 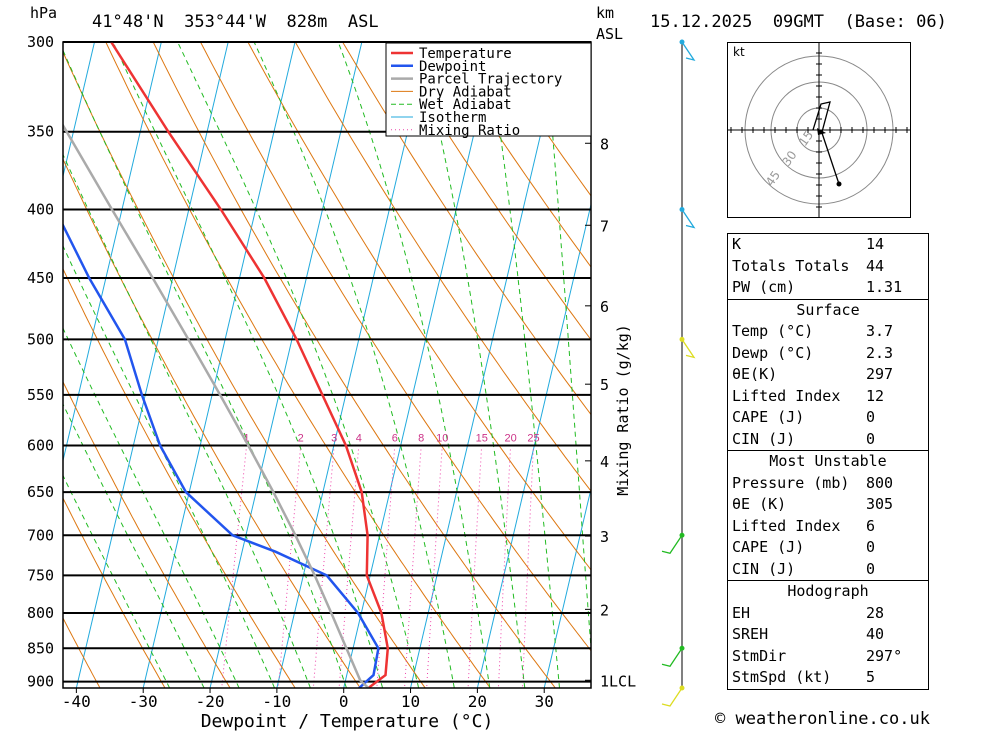 I want to click on km-tick-label: 6, so click(x=604, y=307).